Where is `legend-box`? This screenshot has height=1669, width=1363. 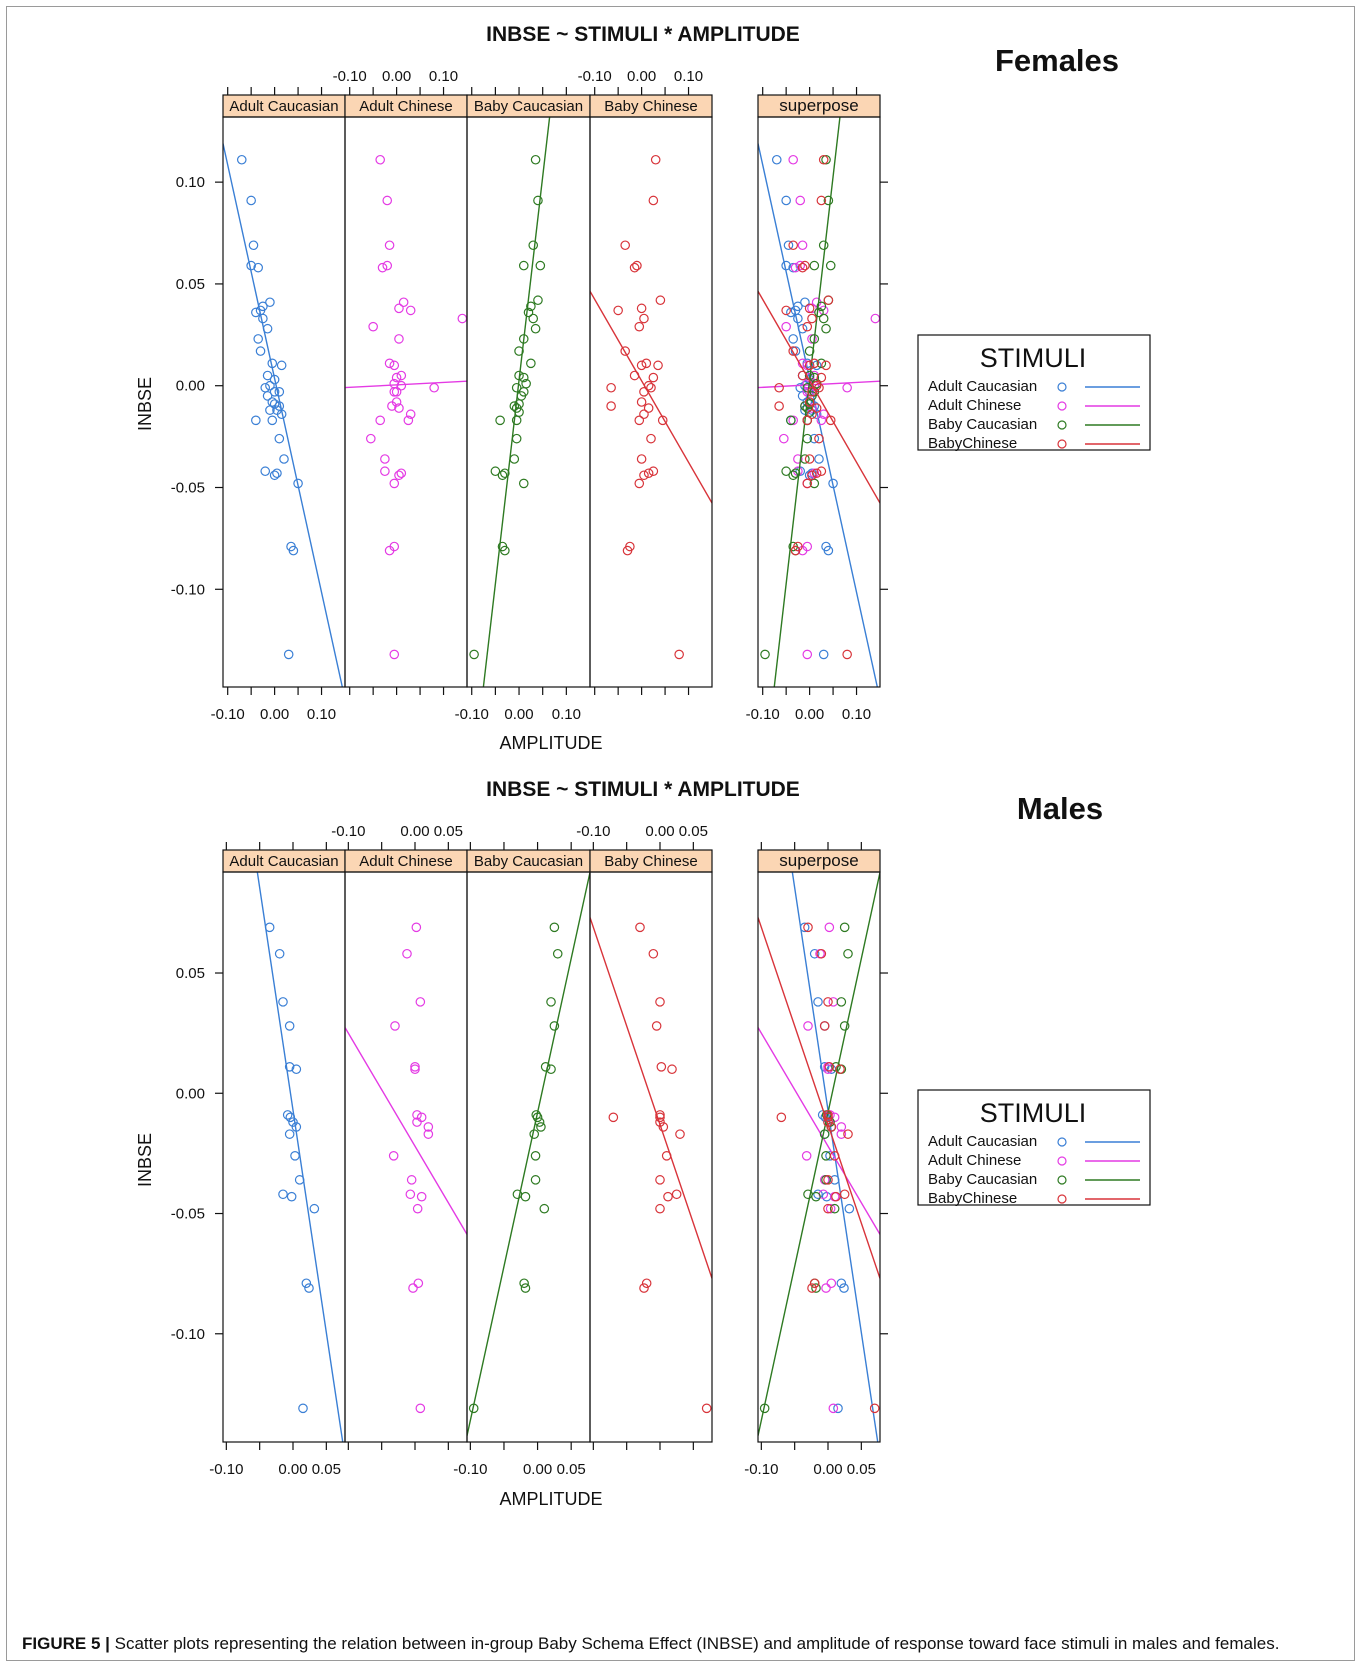 legend-box is located at coordinates (1034, 1147).